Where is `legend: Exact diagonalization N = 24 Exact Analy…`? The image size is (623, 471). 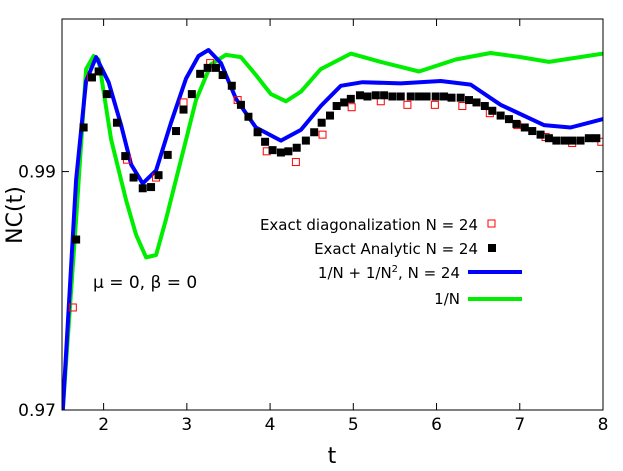
legend: Exact diagonalization N = 24 Exact Analy… is located at coordinates (391, 262).